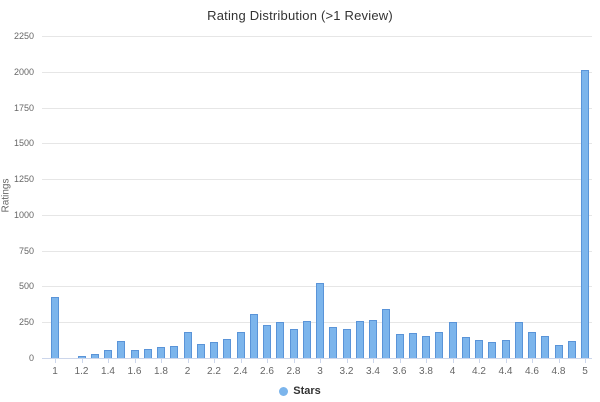 The image size is (600, 402). Describe the element at coordinates (121, 349) in the screenshot. I see `bar-1.5` at that location.